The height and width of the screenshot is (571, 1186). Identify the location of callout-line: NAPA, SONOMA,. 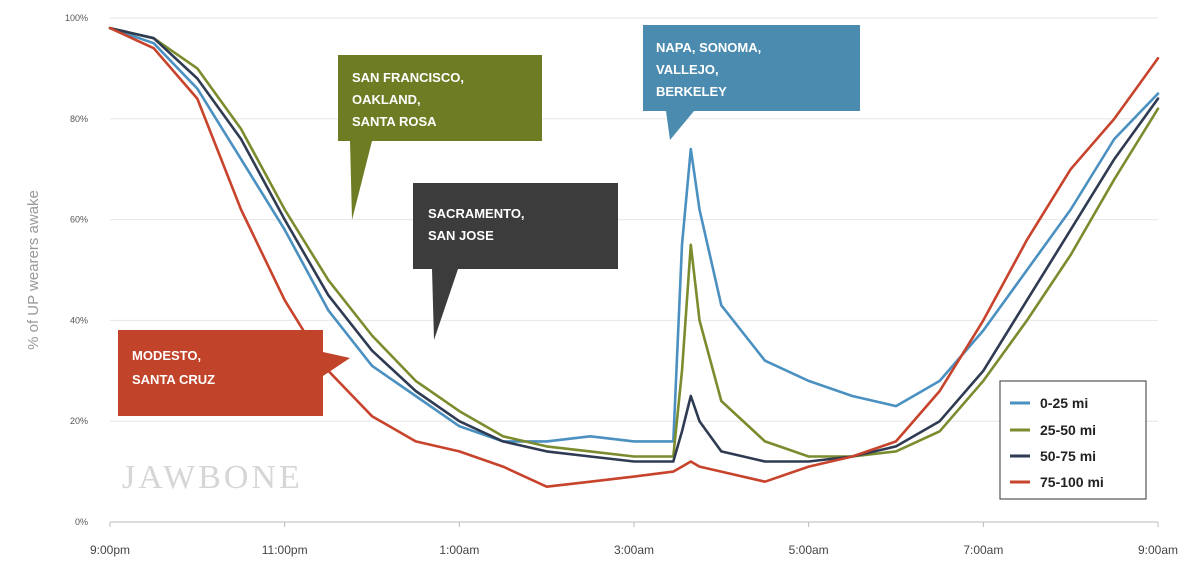
(708, 47).